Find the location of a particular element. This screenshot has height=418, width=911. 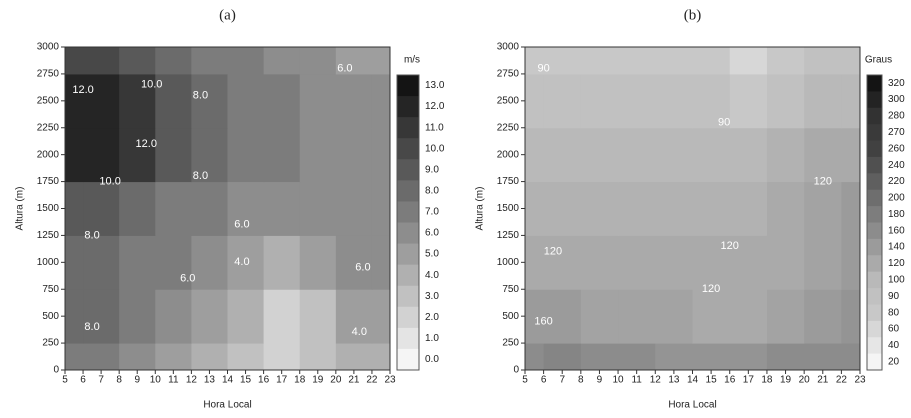

colorbar-tick-label: 270 is located at coordinates (896, 132).